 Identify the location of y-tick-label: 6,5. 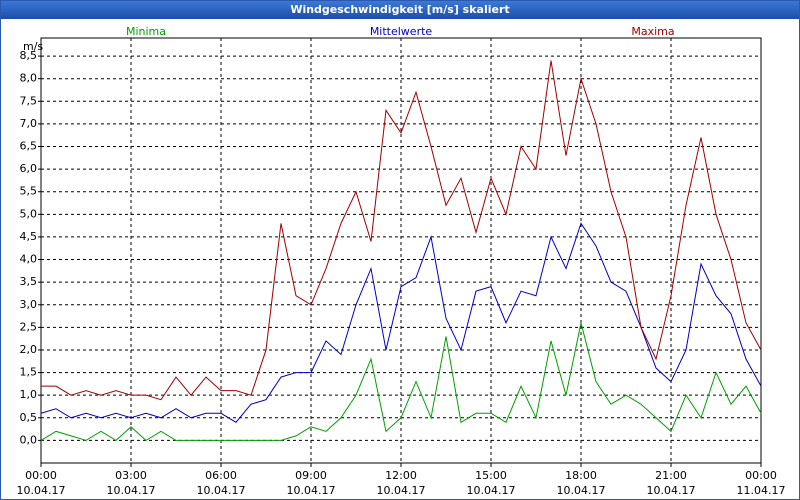
(29, 146).